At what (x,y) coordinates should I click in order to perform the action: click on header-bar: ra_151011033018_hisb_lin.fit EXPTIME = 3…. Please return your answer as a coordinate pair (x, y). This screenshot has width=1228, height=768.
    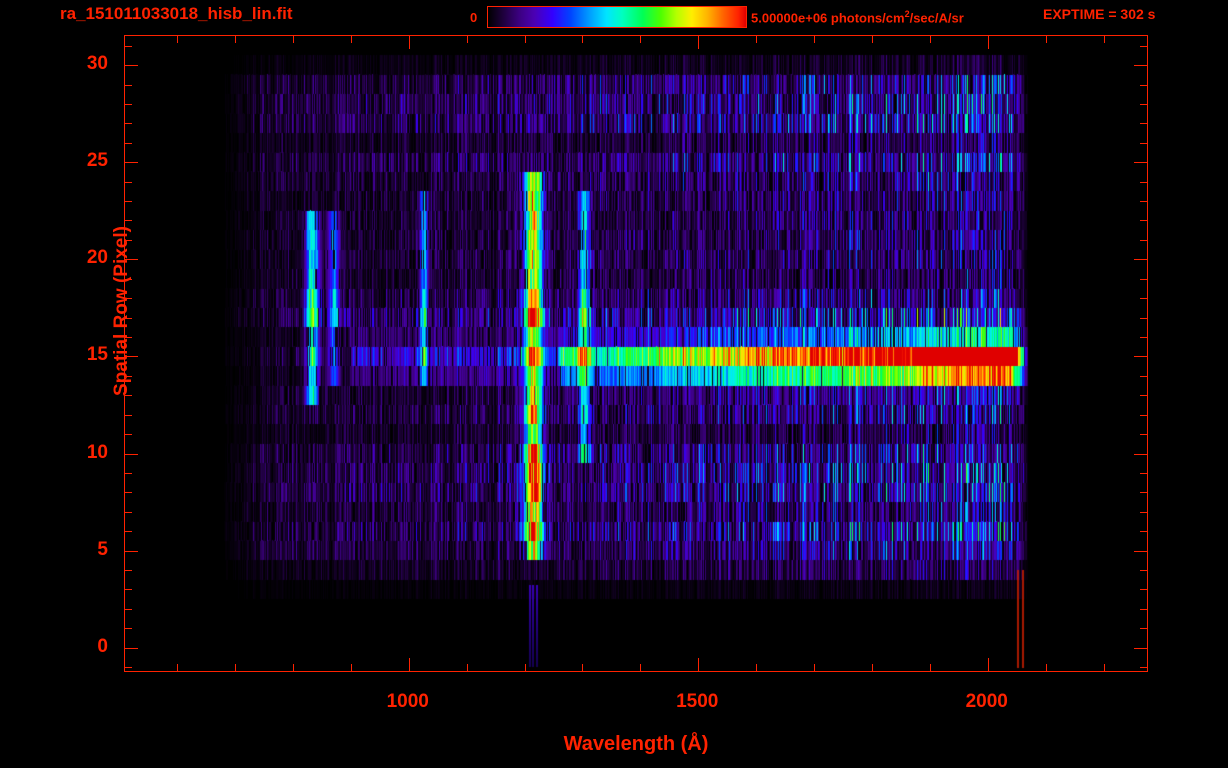
    Looking at the image, I should click on (614, 17).